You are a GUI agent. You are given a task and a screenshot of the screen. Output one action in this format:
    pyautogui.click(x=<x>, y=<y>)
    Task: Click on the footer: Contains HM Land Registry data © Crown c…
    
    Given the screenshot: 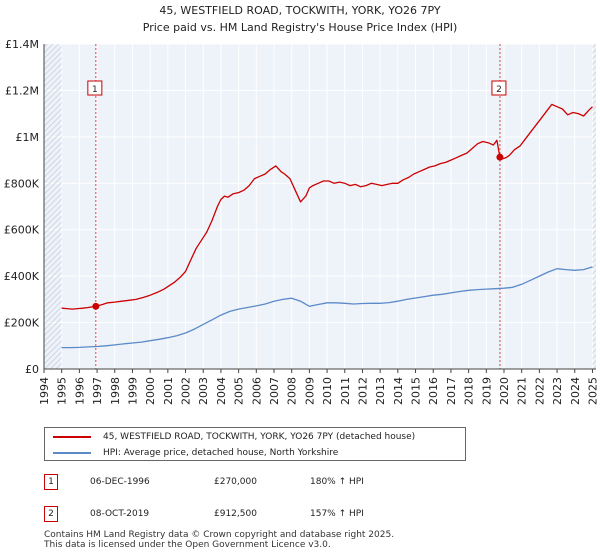 What is the action you would take?
    pyautogui.click(x=219, y=540)
    